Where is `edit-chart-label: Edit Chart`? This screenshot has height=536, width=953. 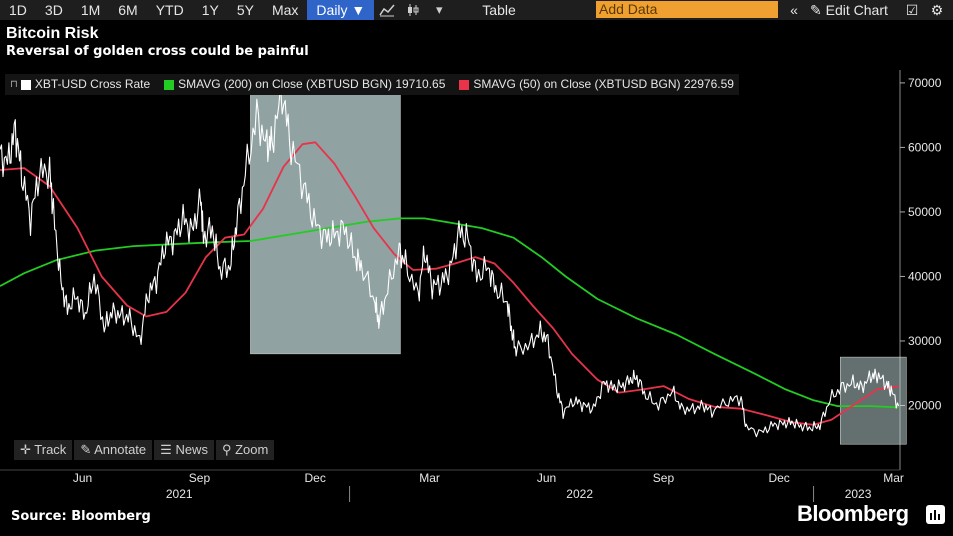
edit-chart-label: Edit Chart is located at coordinates (856, 10).